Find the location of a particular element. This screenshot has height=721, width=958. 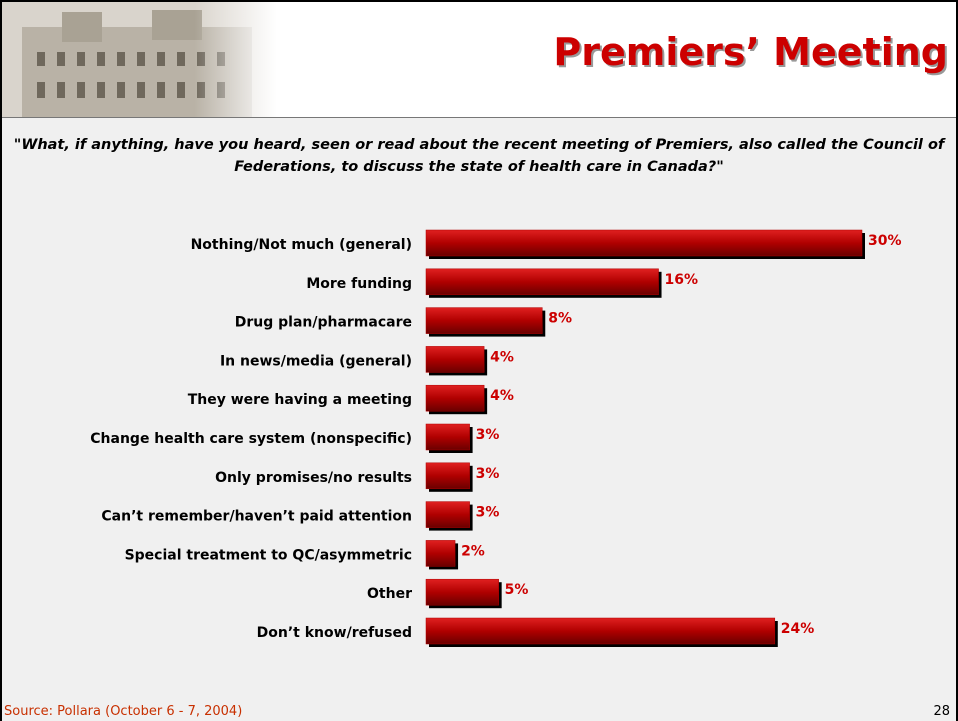

page-number: 28 is located at coordinates (941, 711).